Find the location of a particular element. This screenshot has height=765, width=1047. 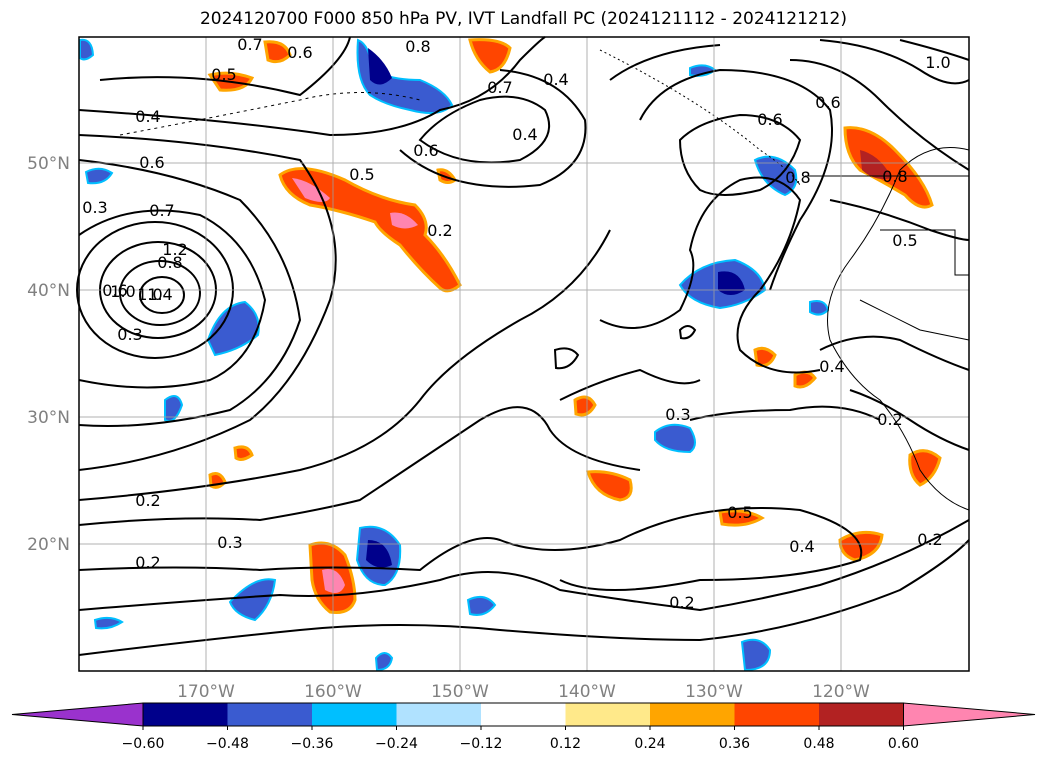

latitude-tick-label: 40°N is located at coordinates (48, 291).